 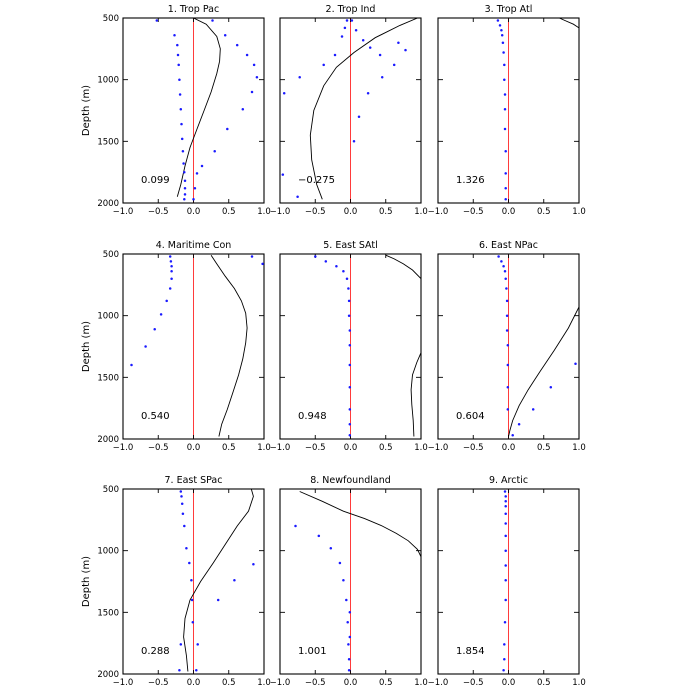 What do you see at coordinates (155, 651) in the screenshot?
I see `correlation-label: 0.288` at bounding box center [155, 651].